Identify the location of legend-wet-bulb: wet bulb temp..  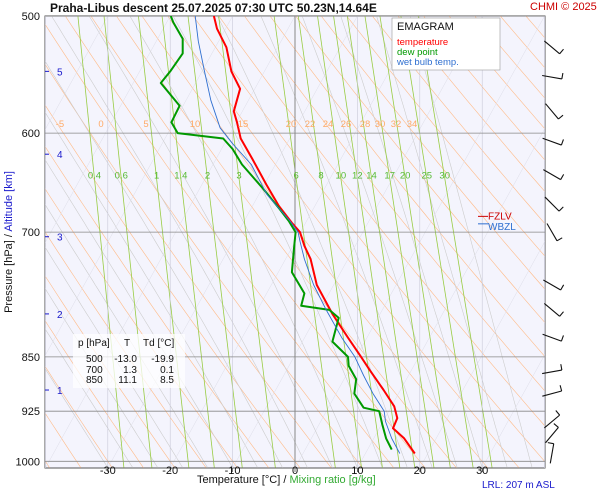
(427, 62).